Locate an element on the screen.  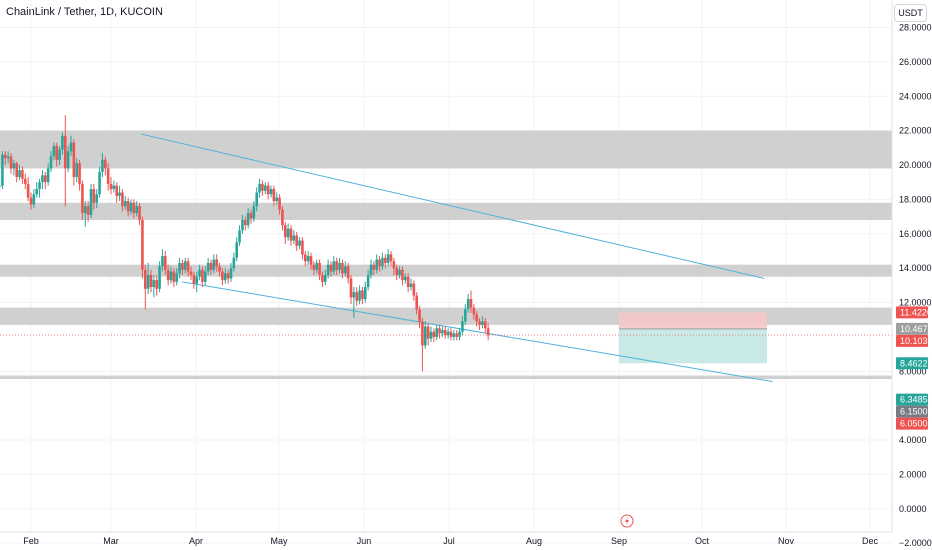
stop-loss-zone is located at coordinates (693, 320).